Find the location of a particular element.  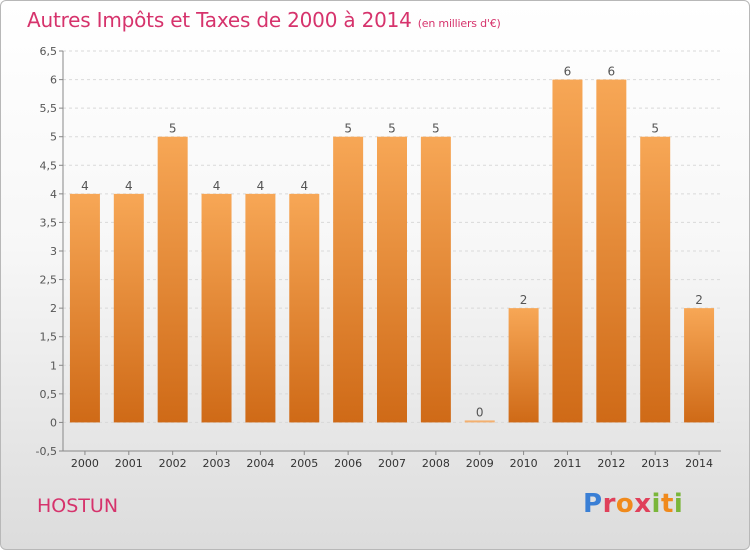

y-tick-label: 6 is located at coordinates (53, 80).